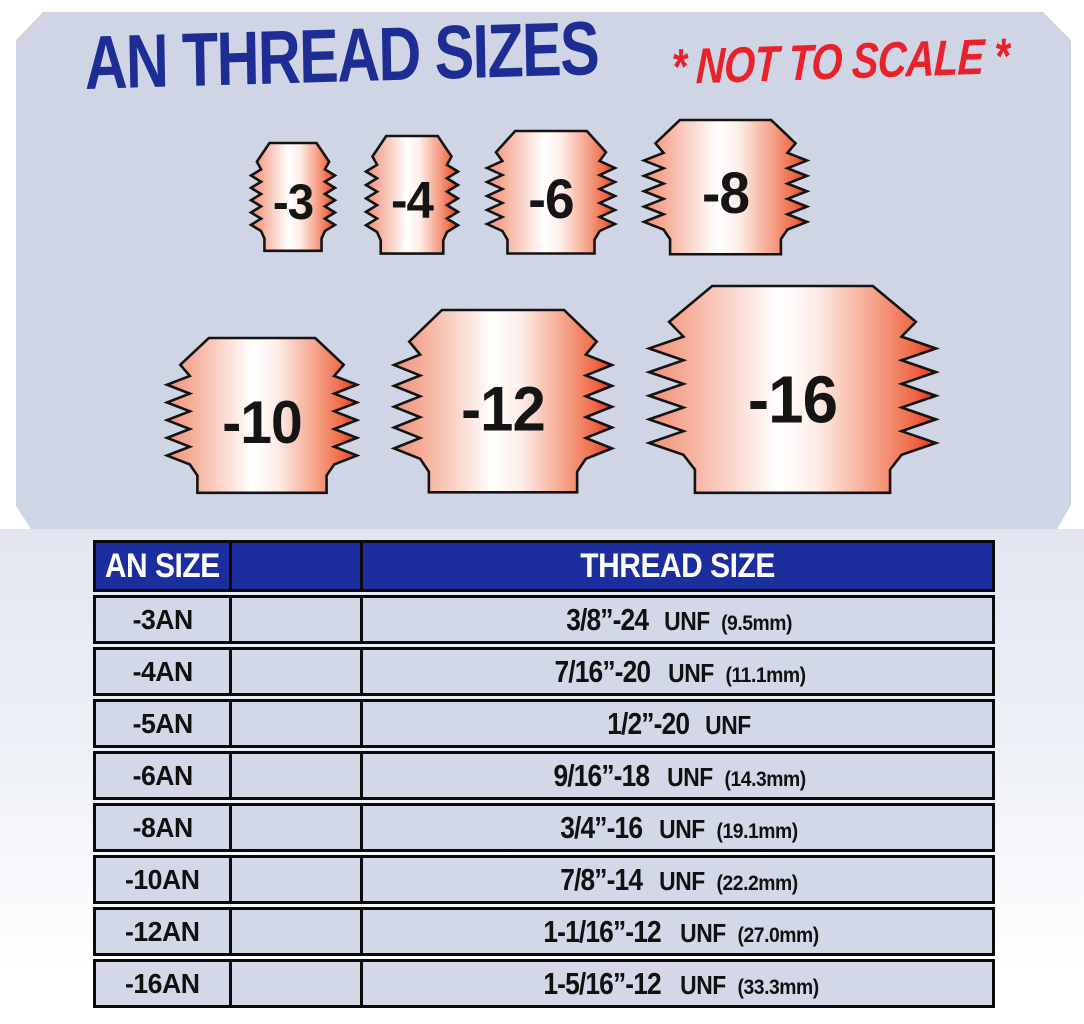 Image resolution: width=1084 pixels, height=1024 pixels. I want to click on an-size-label: -16AN, so click(162, 983).